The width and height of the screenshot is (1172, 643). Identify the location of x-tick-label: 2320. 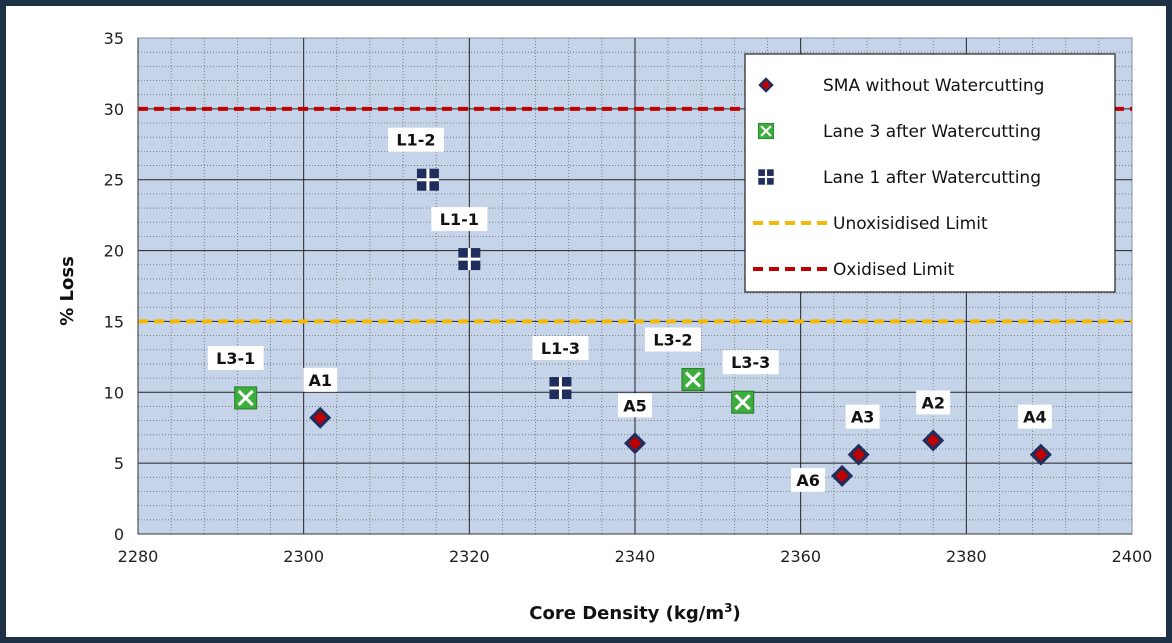
(469, 556).